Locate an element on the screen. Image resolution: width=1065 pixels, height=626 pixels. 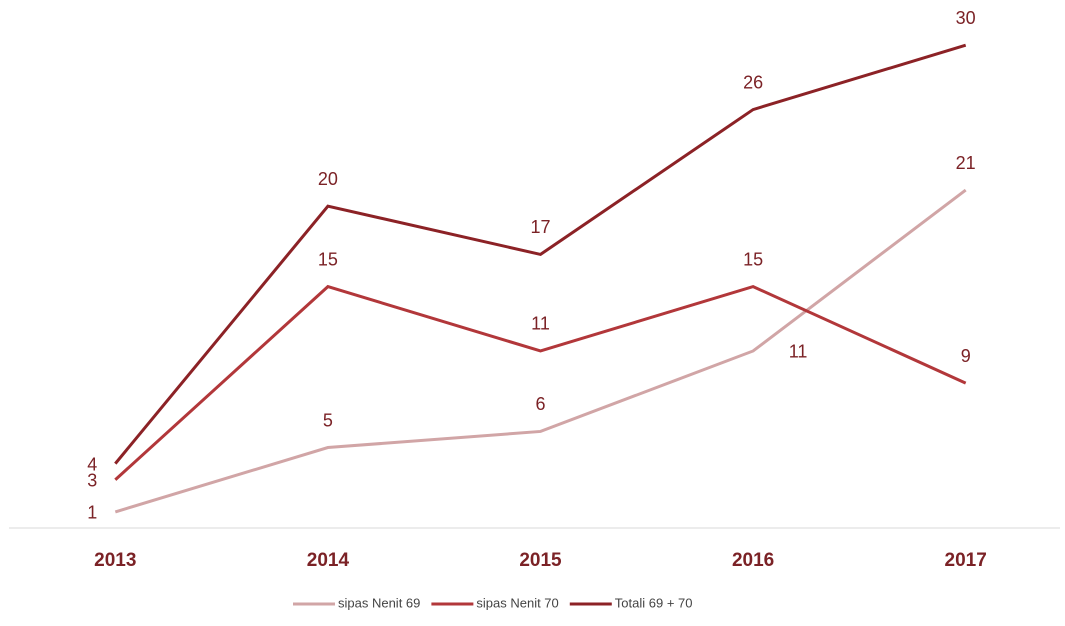
data-label: 20 is located at coordinates (328, 179).